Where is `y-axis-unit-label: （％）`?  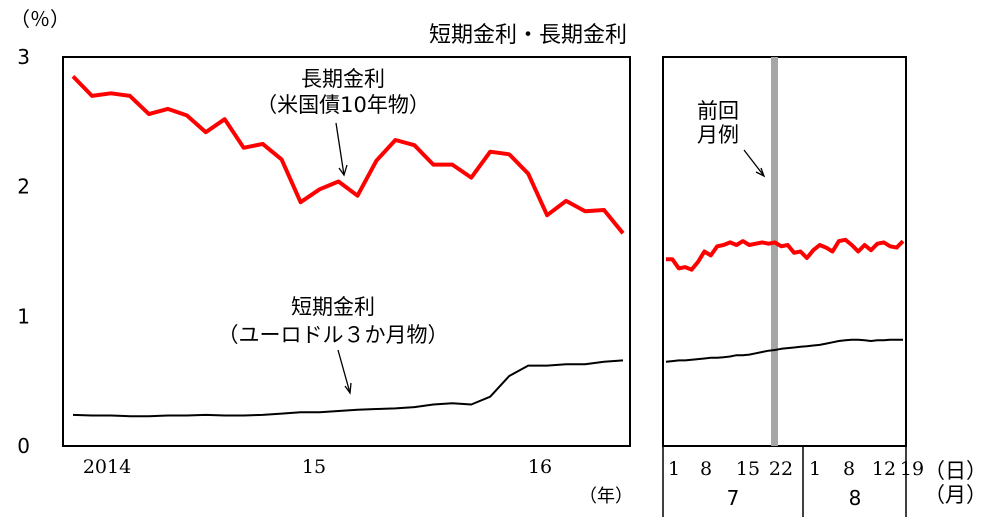 y-axis-unit-label: （％） is located at coordinates (40, 19).